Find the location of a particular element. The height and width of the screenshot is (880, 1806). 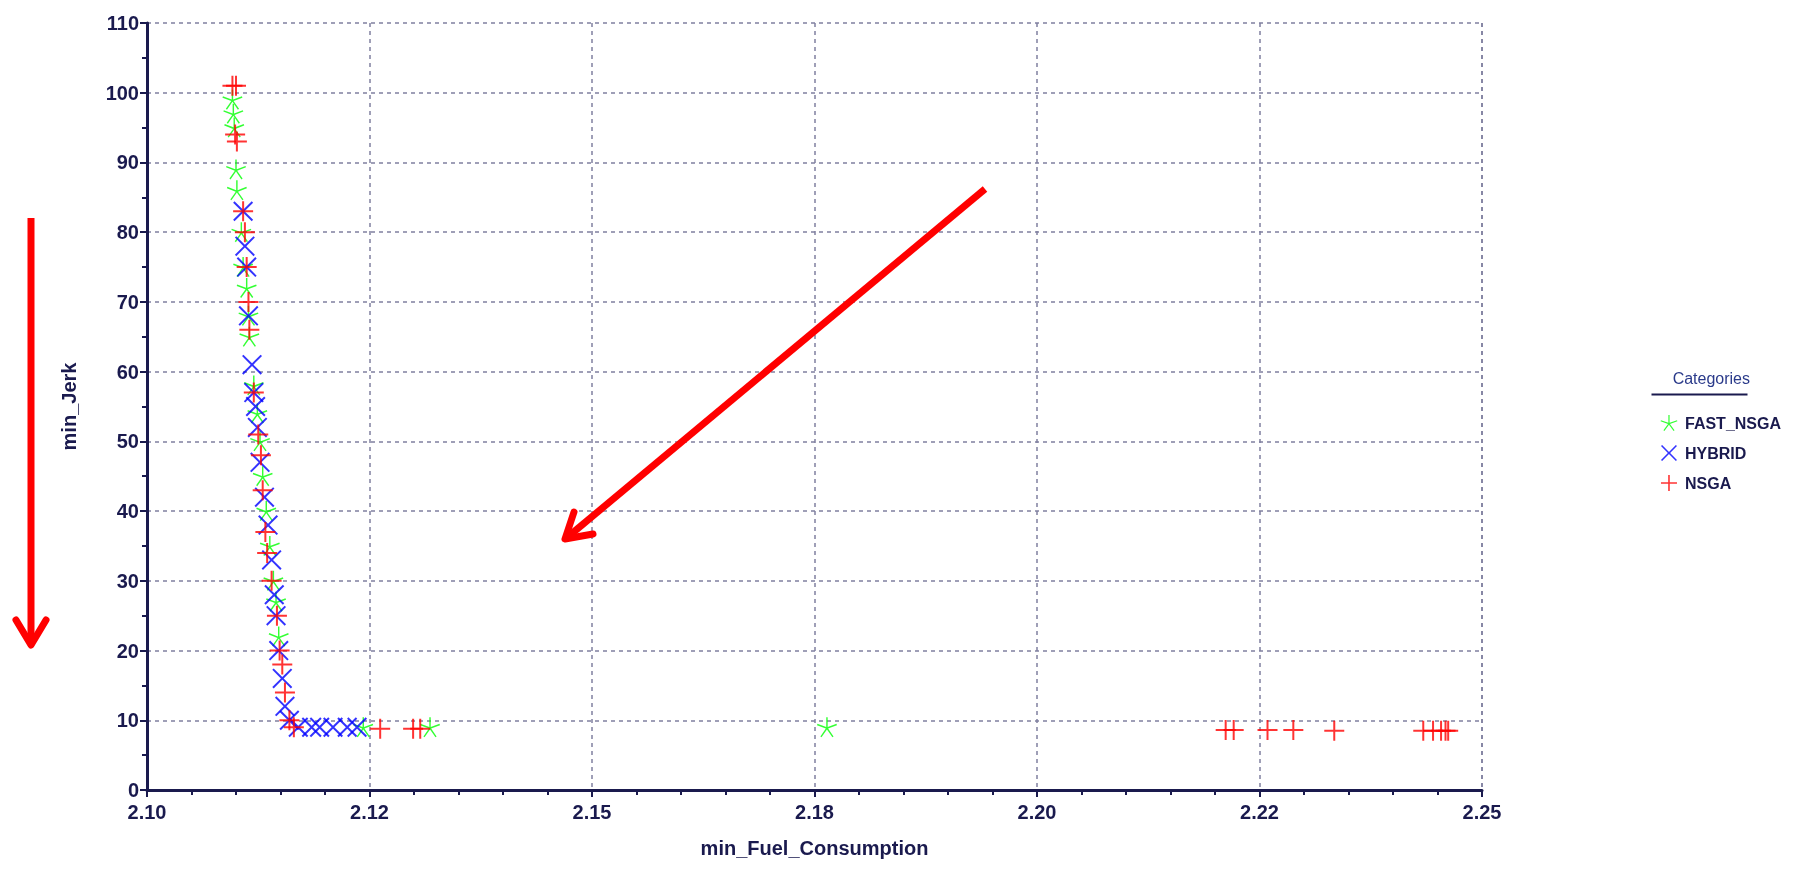

x-tick-label: 2.20 is located at coordinates (1037, 812).